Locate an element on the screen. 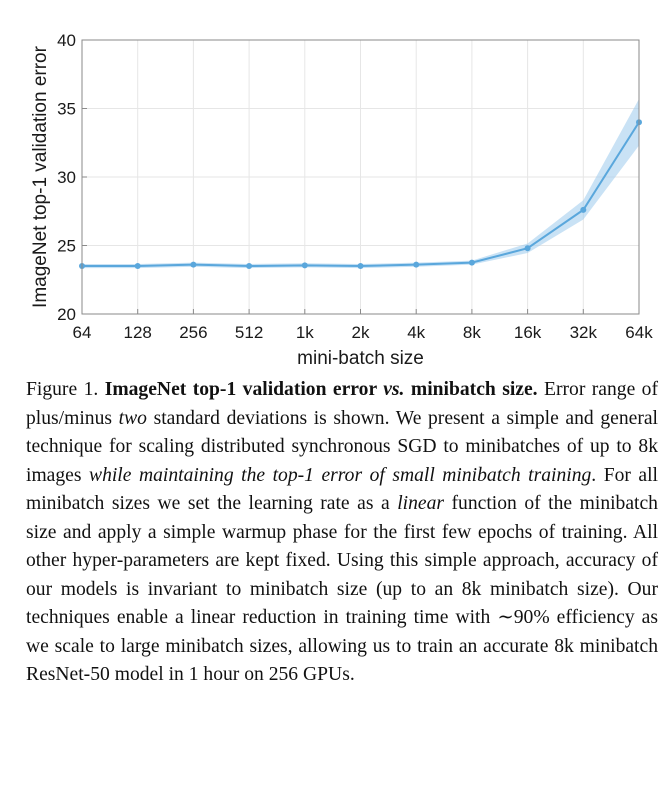 This screenshot has height=792, width=672. x-tick-label: 32k is located at coordinates (584, 332).